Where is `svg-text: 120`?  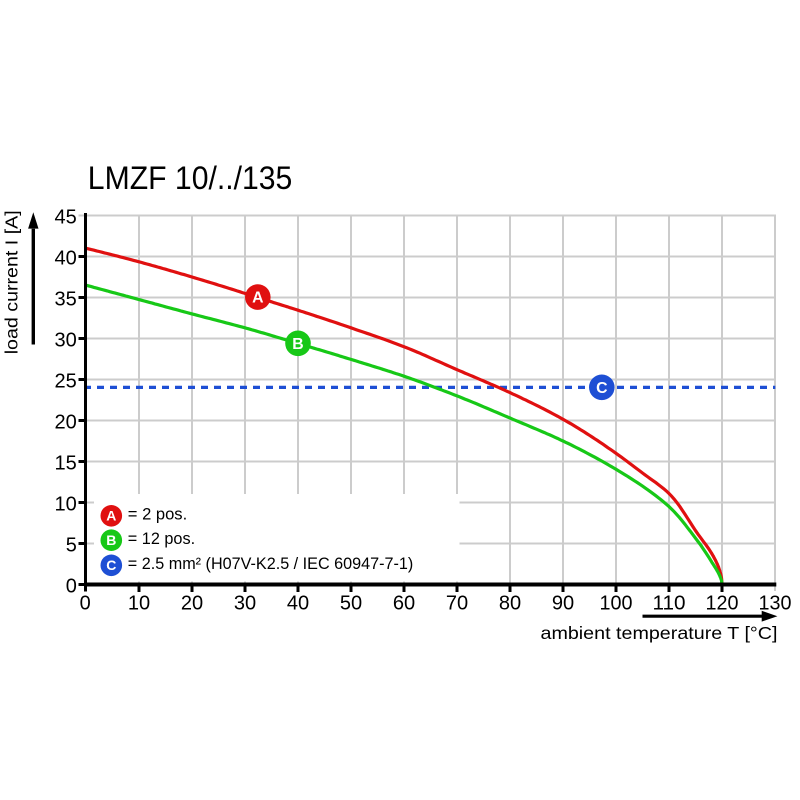
svg-text: 120 is located at coordinates (722, 603).